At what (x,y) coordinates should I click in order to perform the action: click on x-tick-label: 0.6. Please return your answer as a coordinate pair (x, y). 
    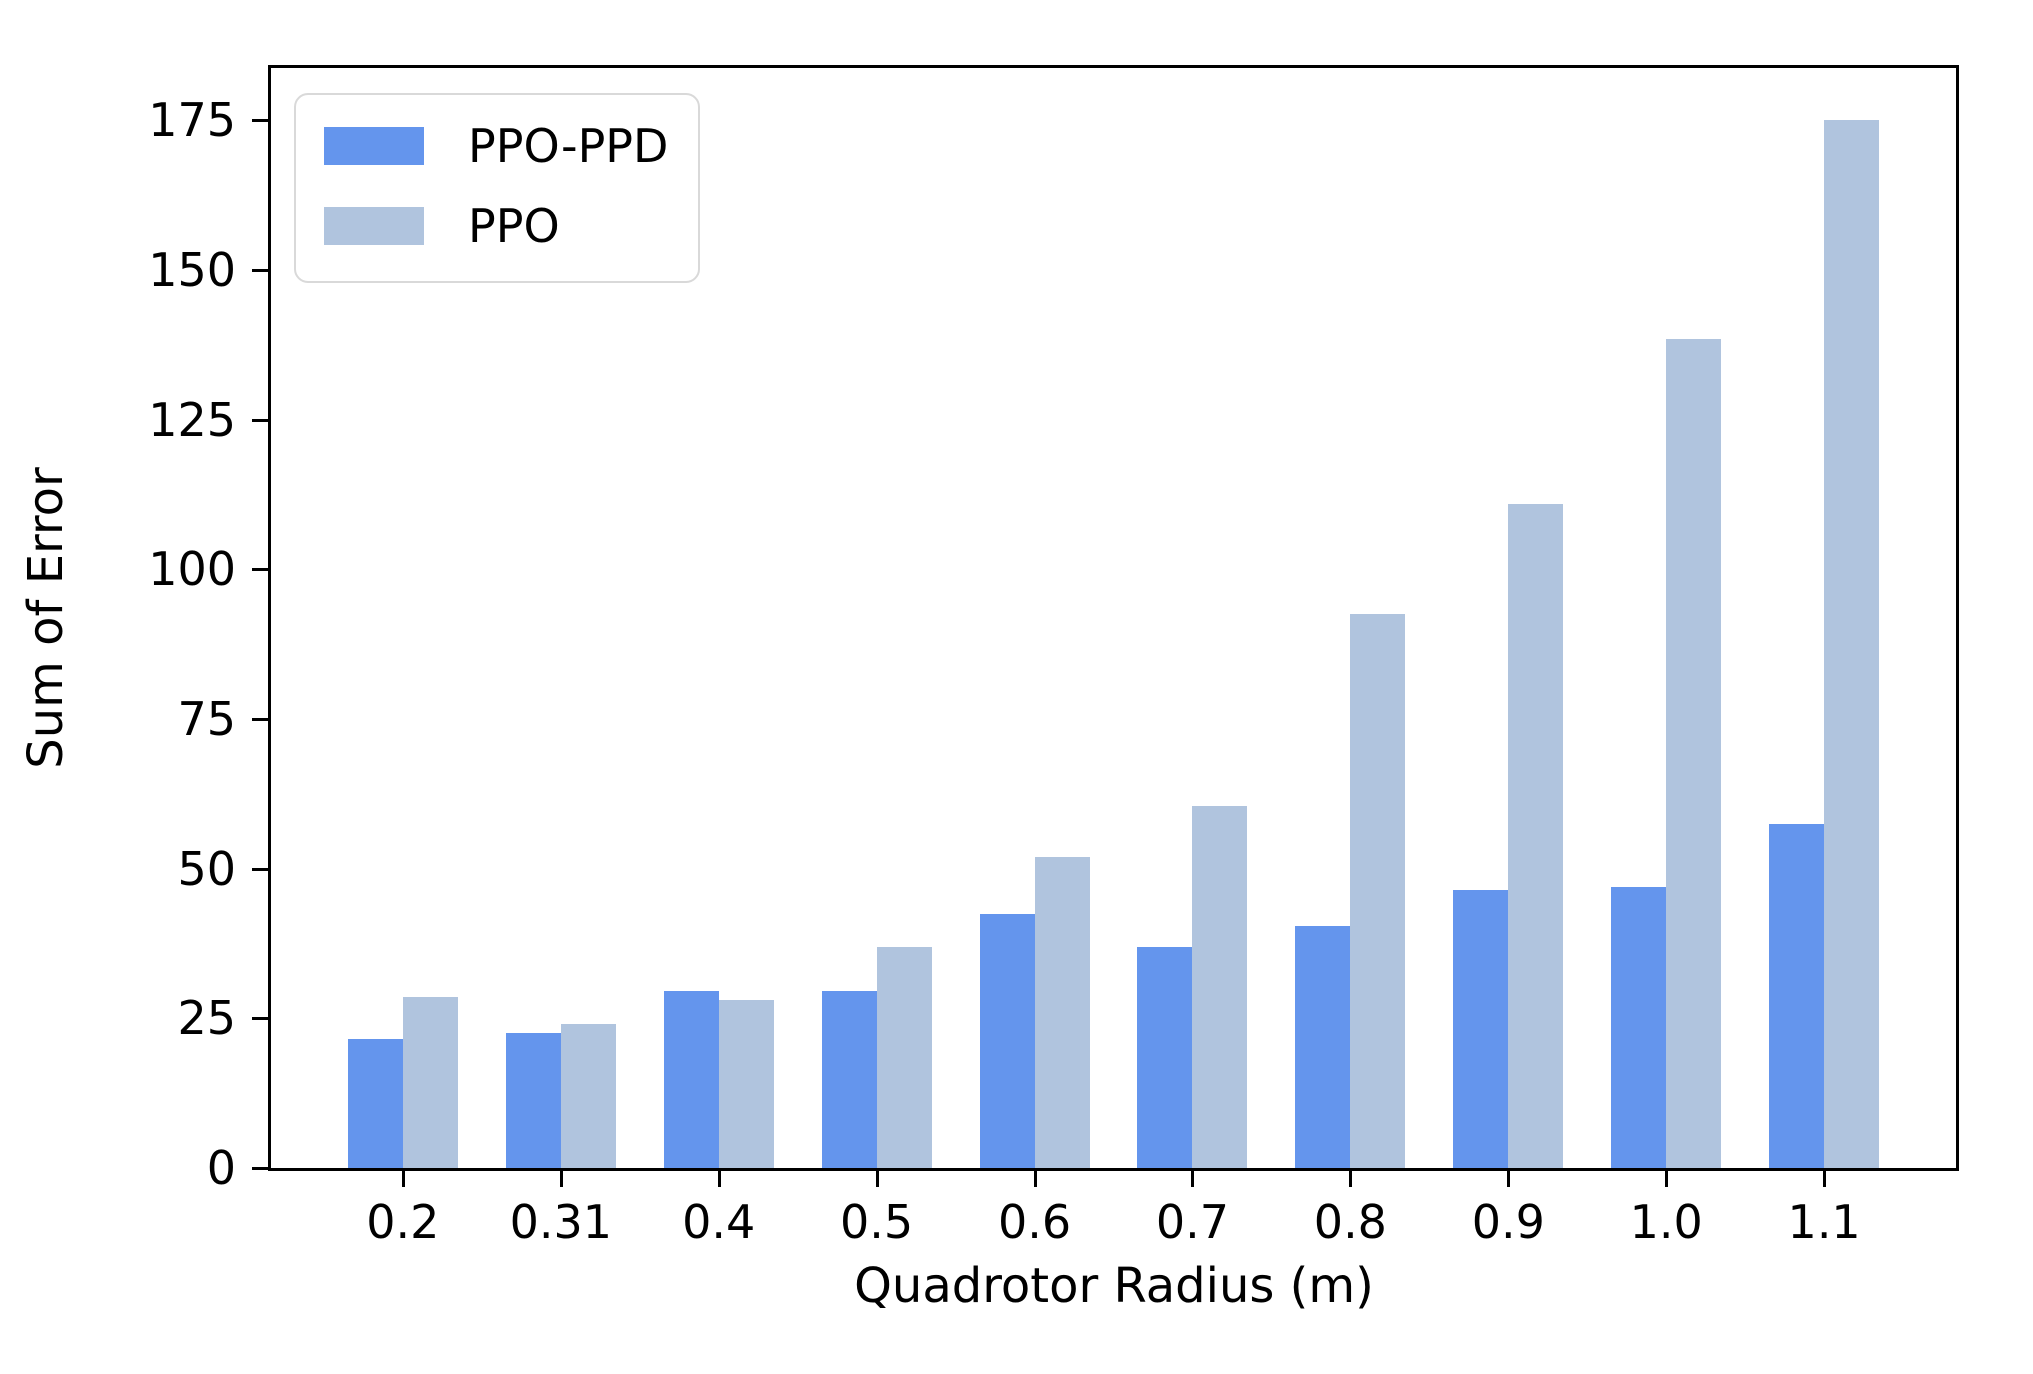
    Looking at the image, I should click on (1034, 1222).